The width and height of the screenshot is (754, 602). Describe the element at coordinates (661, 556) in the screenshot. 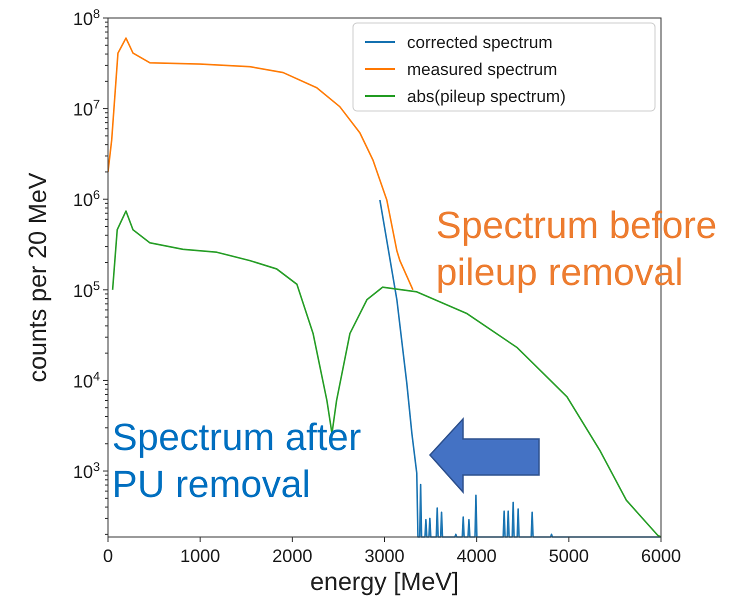

I see `x-tick-label: 6000` at that location.